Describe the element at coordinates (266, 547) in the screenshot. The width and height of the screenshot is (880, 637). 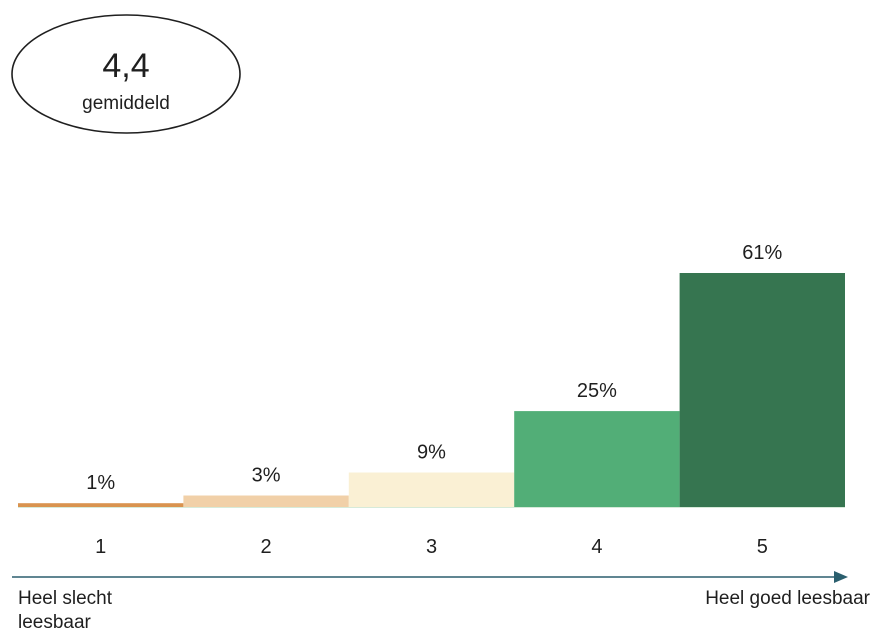
I see `category-label-2: 2` at that location.